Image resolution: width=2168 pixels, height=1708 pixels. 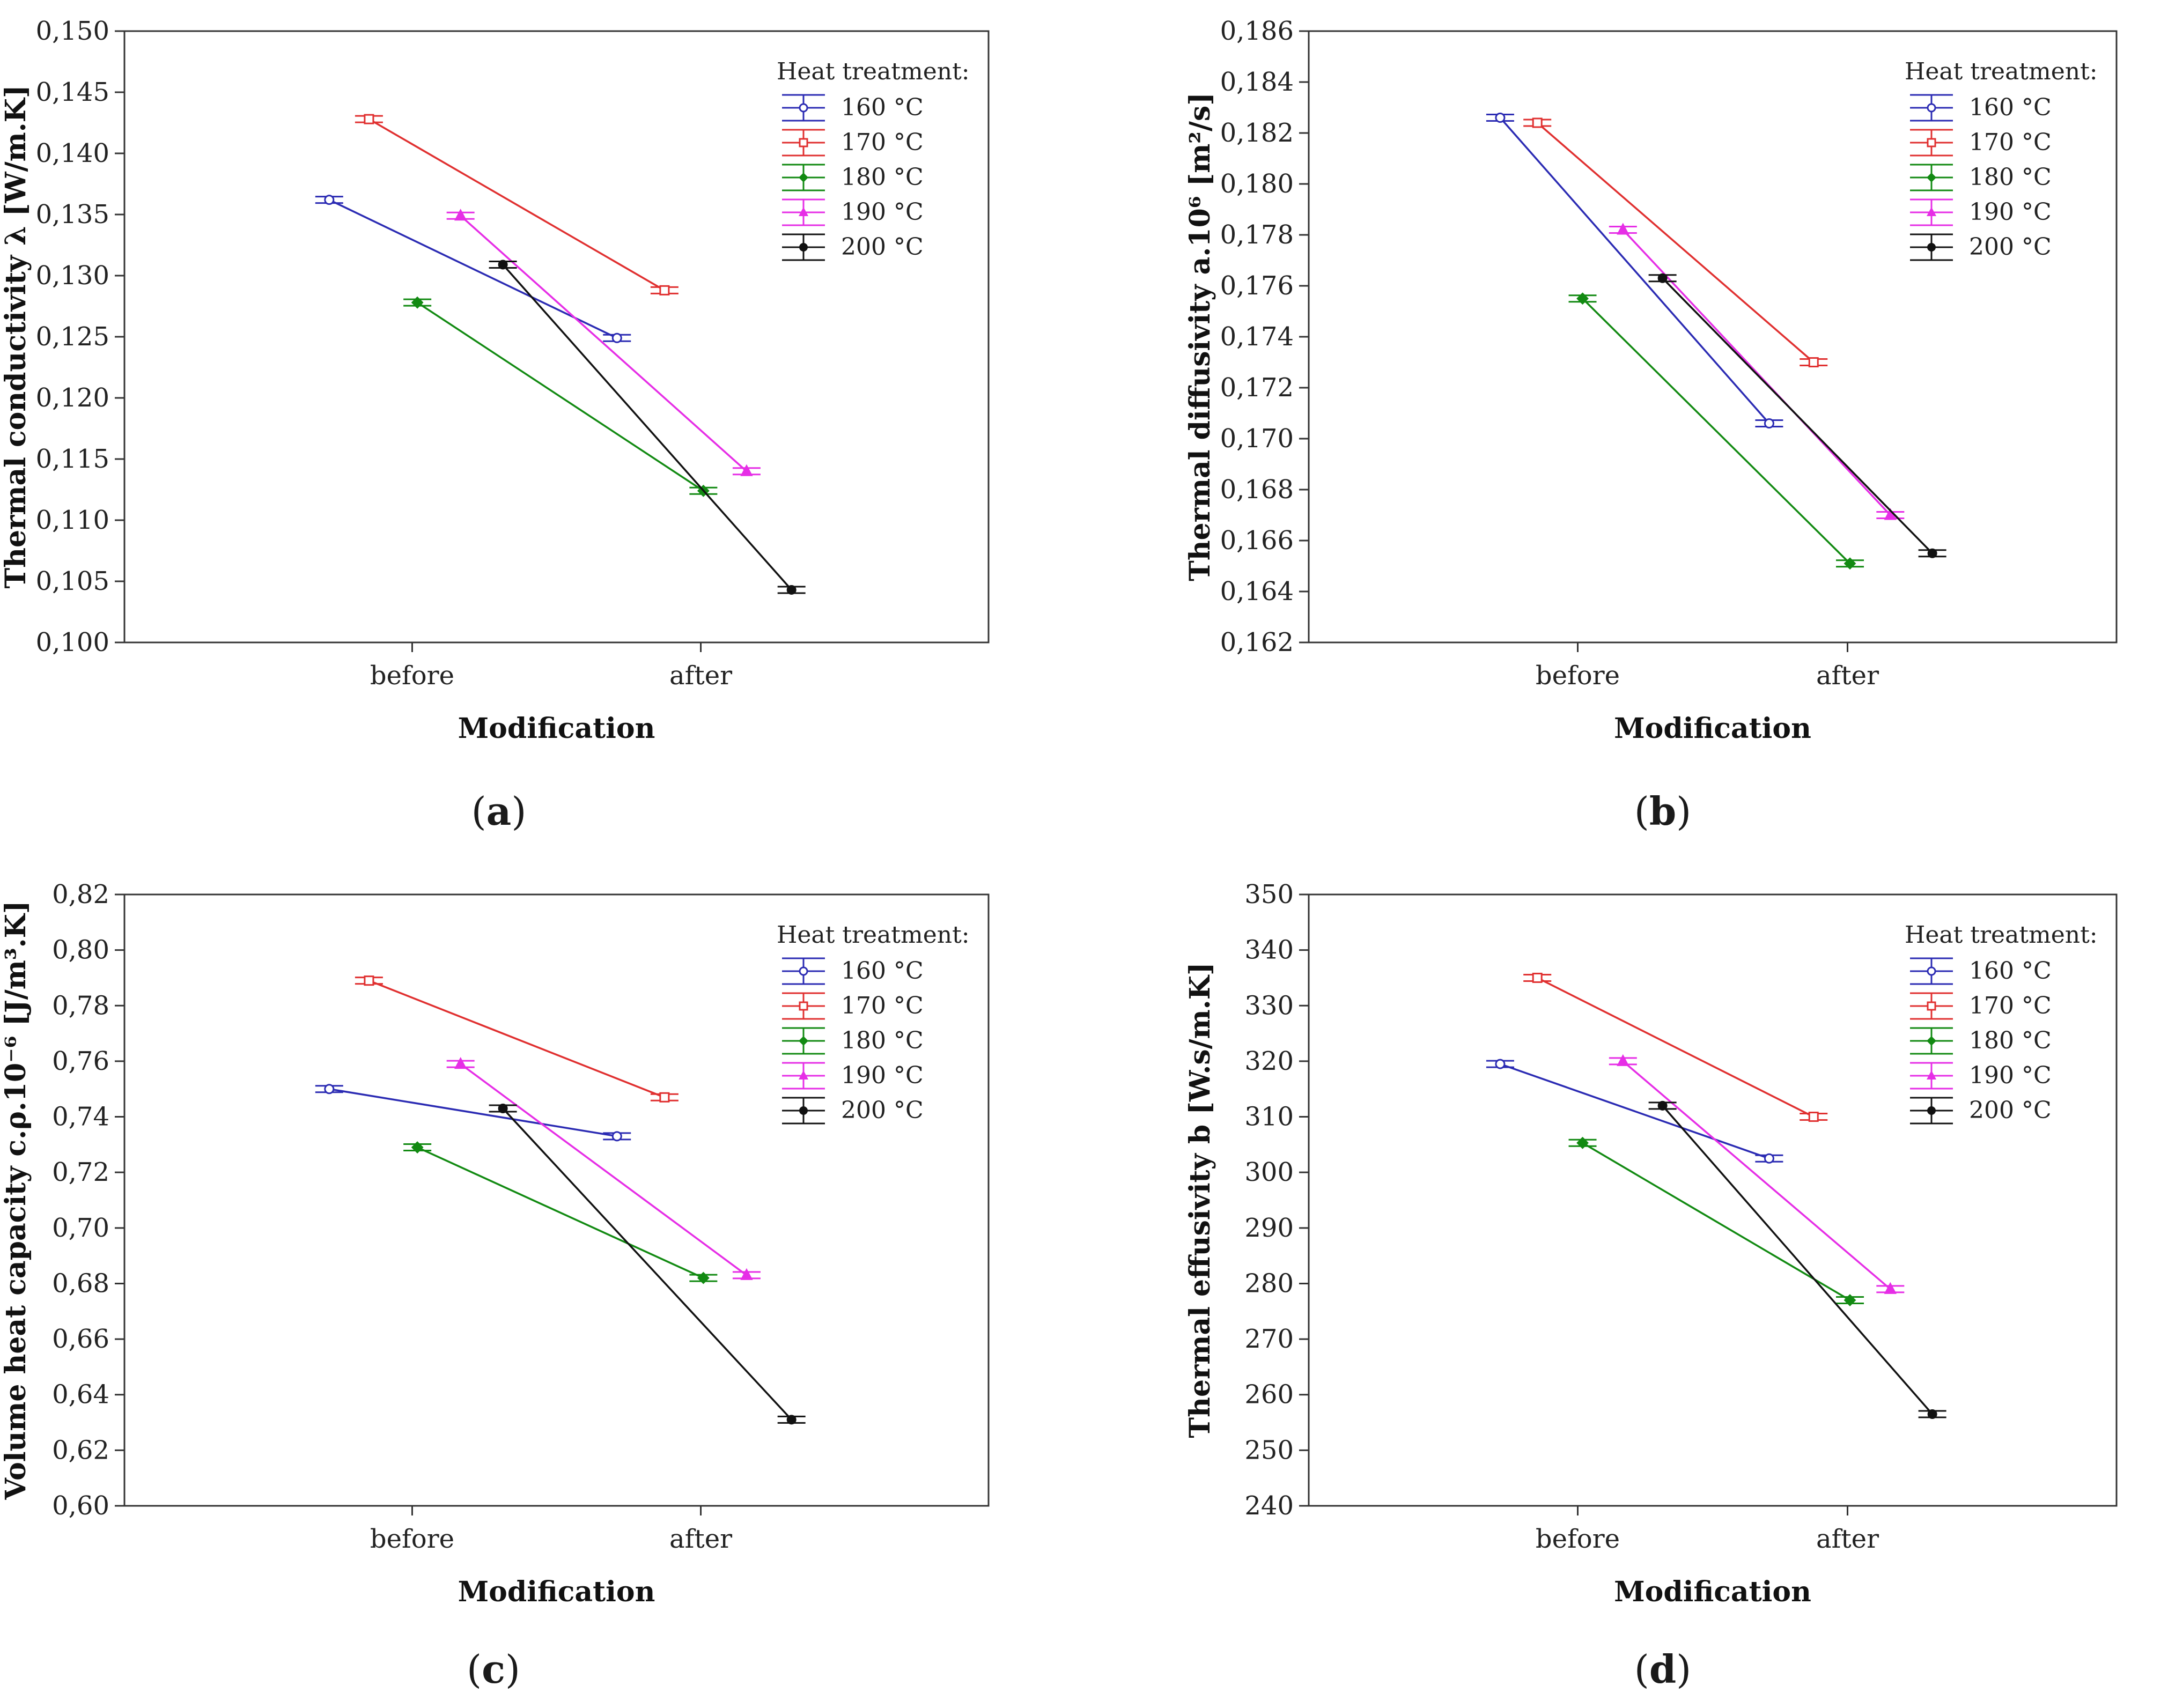 What do you see at coordinates (72, 581) in the screenshot?
I see `y-tick-label: 0,105` at bounding box center [72, 581].